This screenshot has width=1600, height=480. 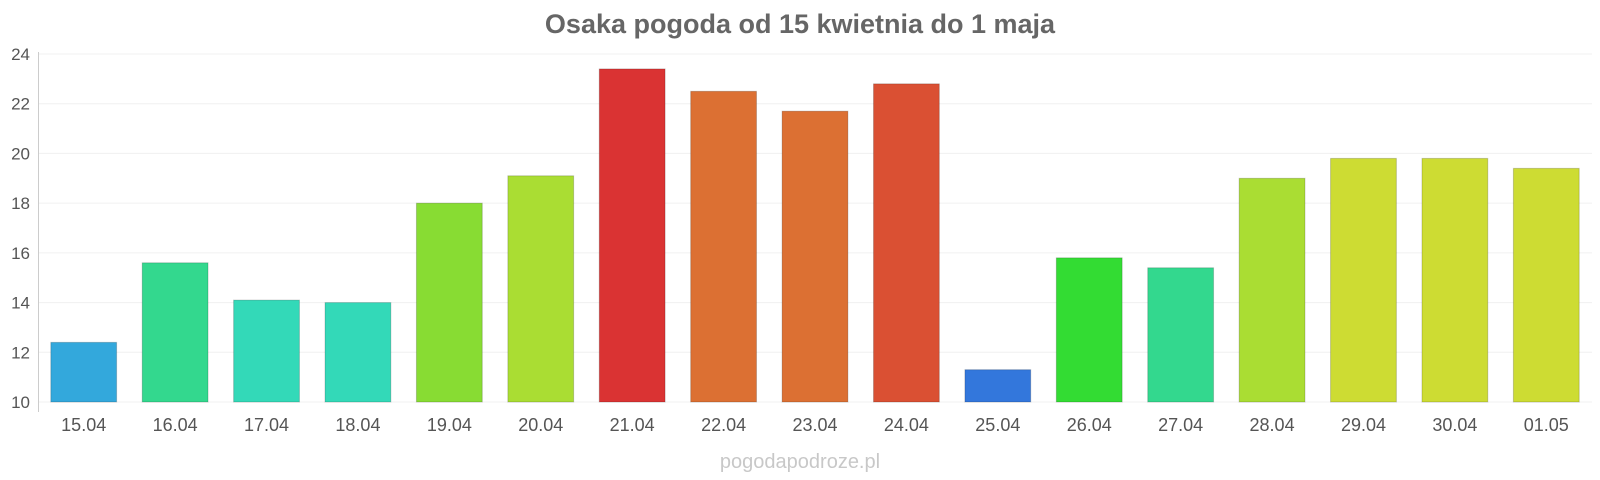 What do you see at coordinates (1089, 330) in the screenshot?
I see `bar-26.04` at bounding box center [1089, 330].